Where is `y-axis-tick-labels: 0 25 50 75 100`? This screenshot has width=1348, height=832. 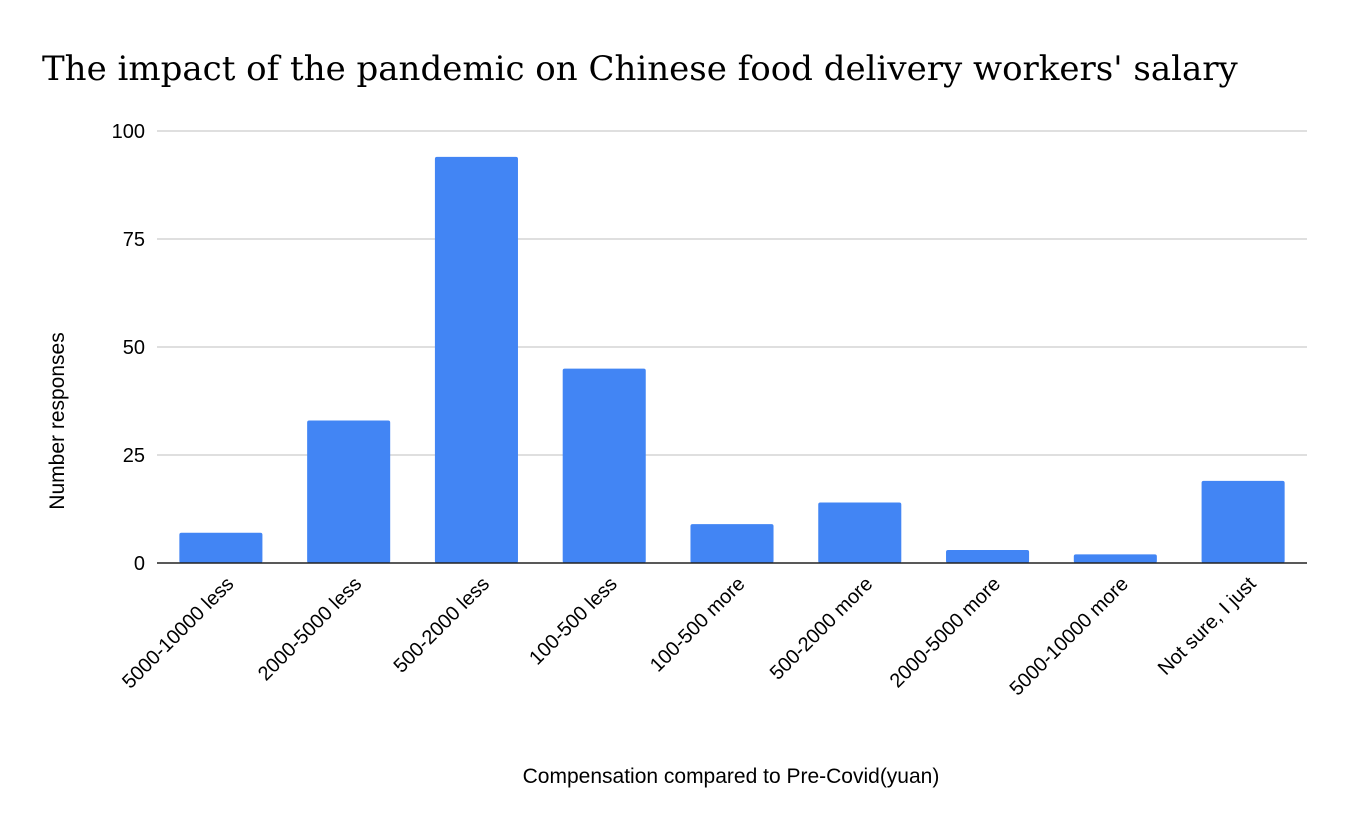 y-axis-tick-labels: 0 25 50 75 100 is located at coordinates (128, 348).